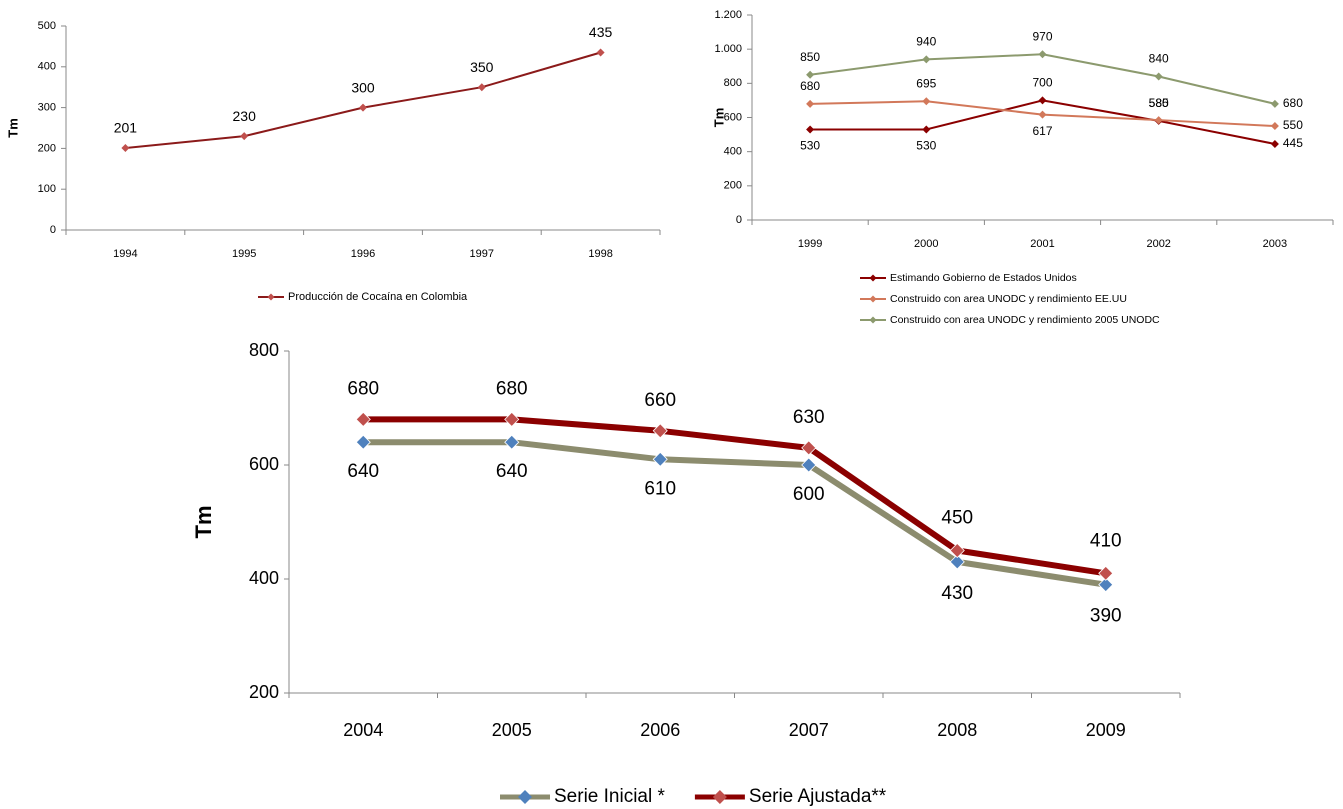 The height and width of the screenshot is (809, 1343). Describe the element at coordinates (1275, 244) in the screenshot. I see `x-tick-label: 2003` at that location.